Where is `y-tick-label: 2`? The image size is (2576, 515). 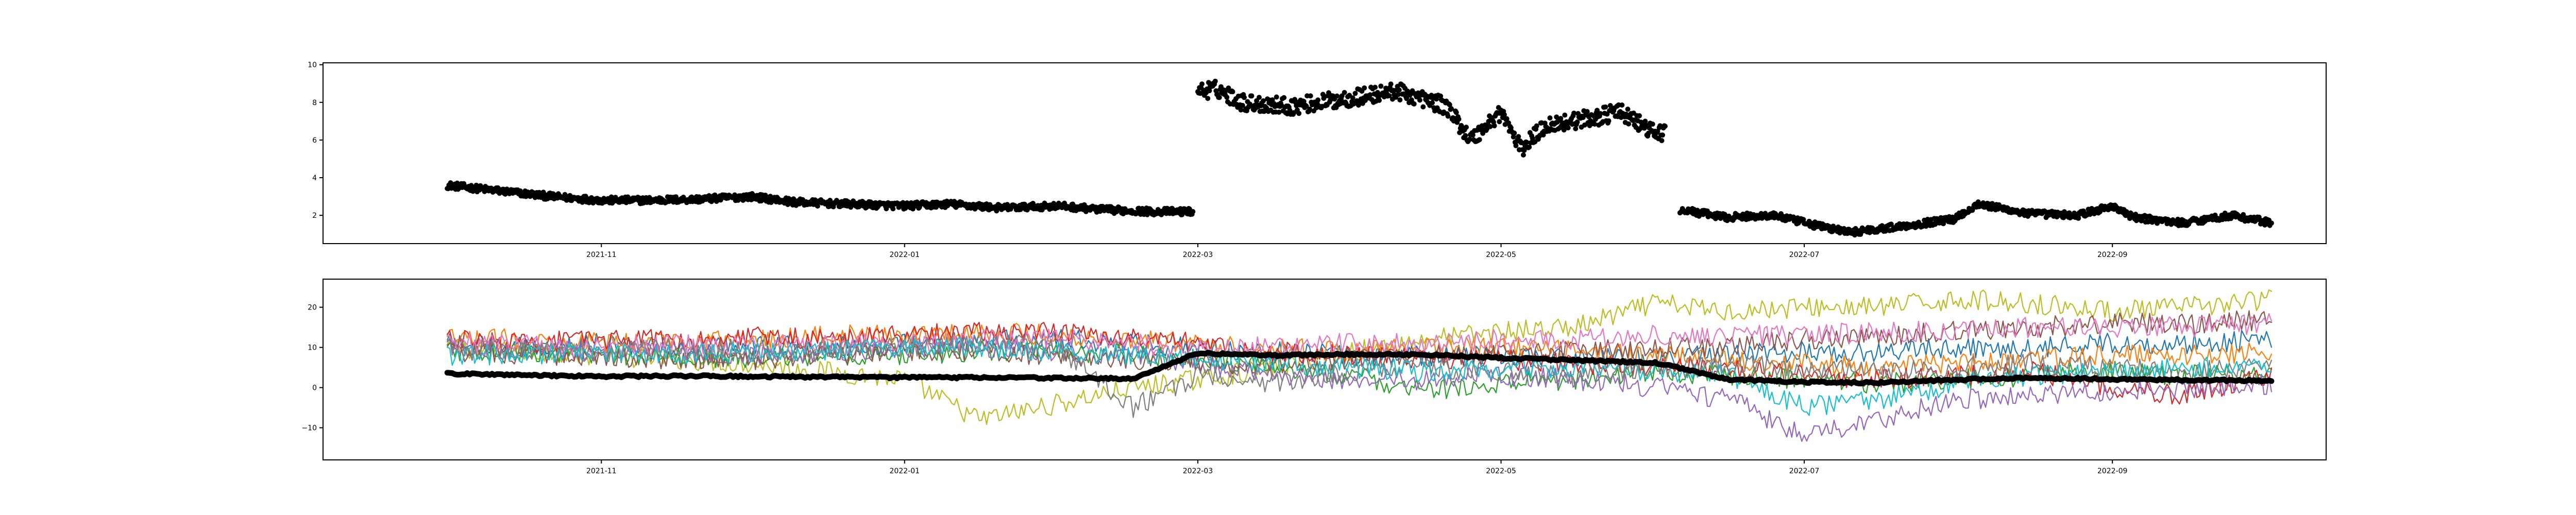 y-tick-label: 2 is located at coordinates (314, 216).